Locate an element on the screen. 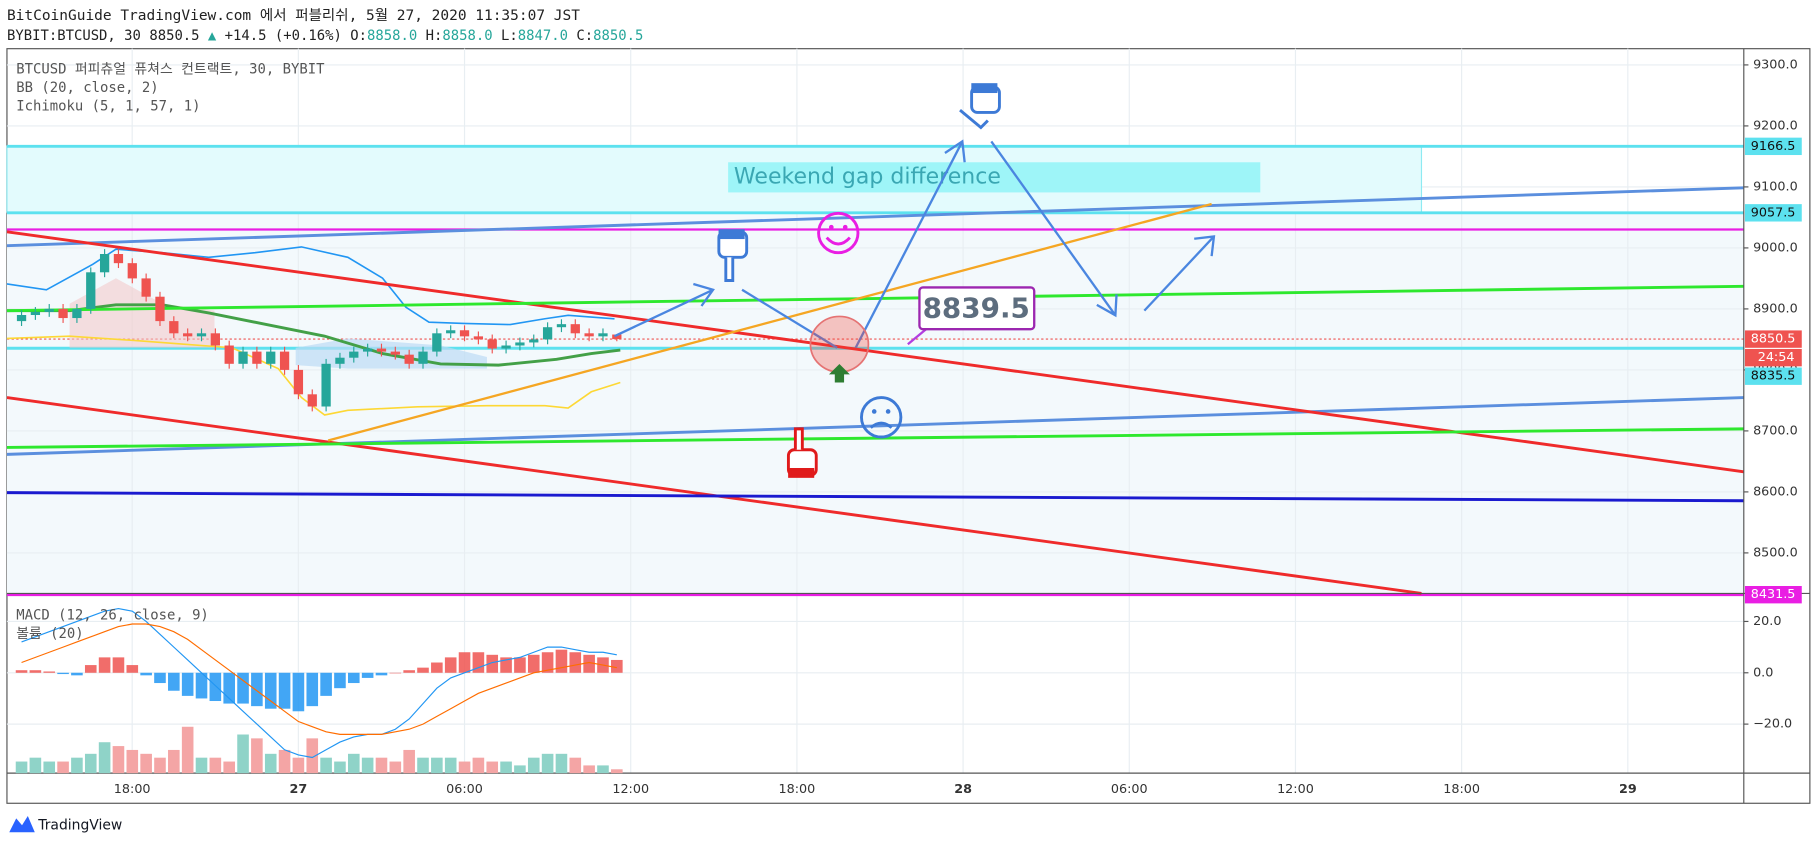 The height and width of the screenshot is (845, 1818). signal-line is located at coordinates (319, 679).